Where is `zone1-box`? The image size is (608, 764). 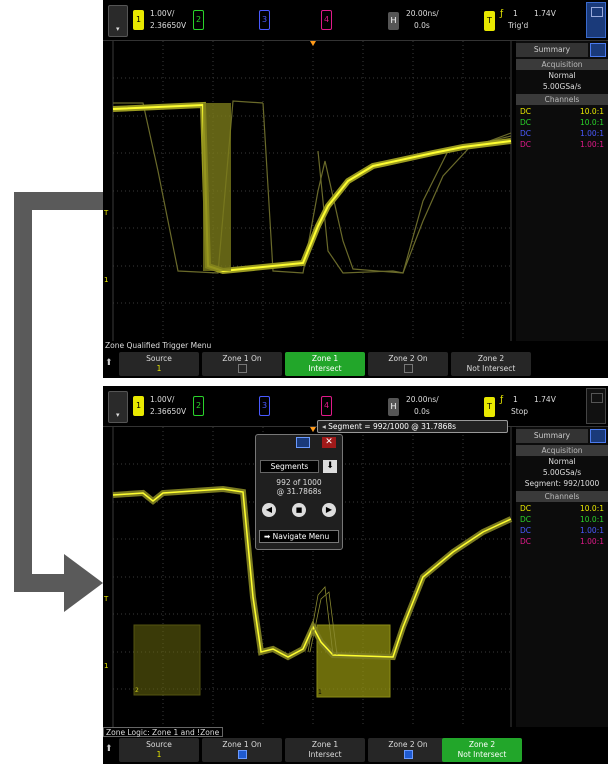
zone1-box is located at coordinates (353, 661).